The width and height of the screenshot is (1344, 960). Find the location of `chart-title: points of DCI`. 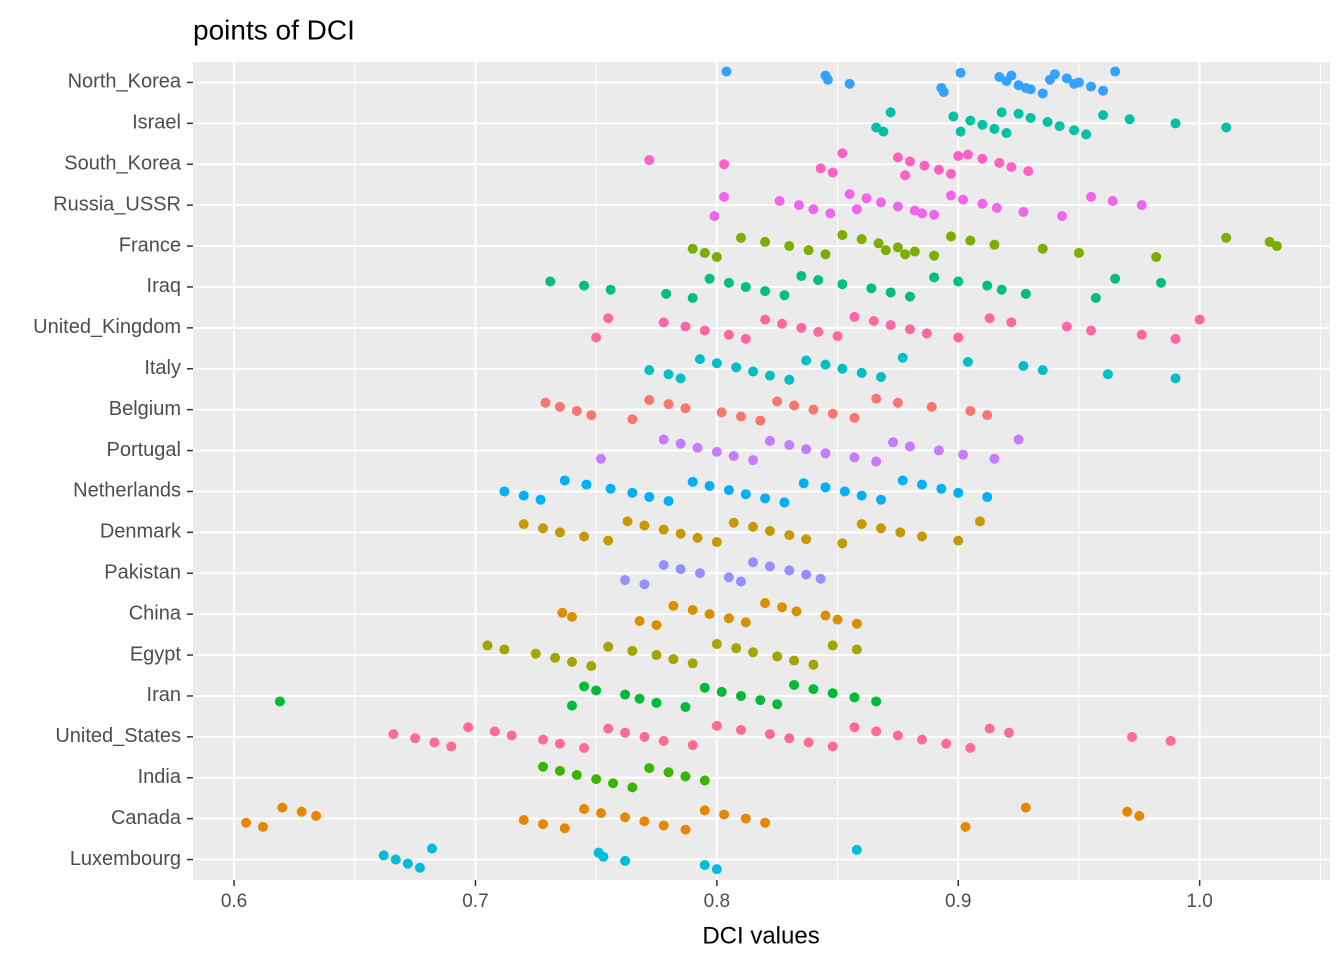

chart-title: points of DCI is located at coordinates (274, 29).